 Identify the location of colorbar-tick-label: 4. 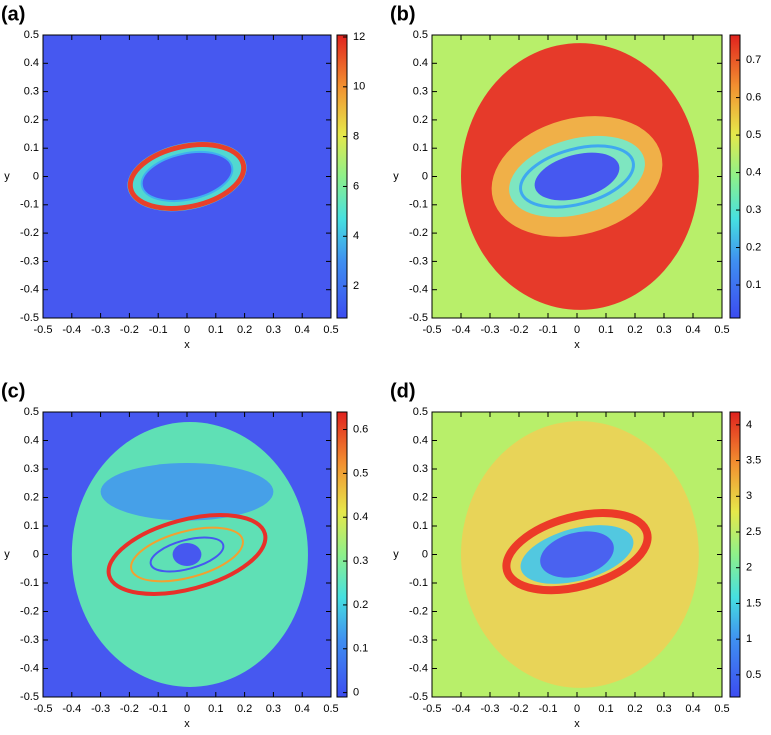
(749, 425).